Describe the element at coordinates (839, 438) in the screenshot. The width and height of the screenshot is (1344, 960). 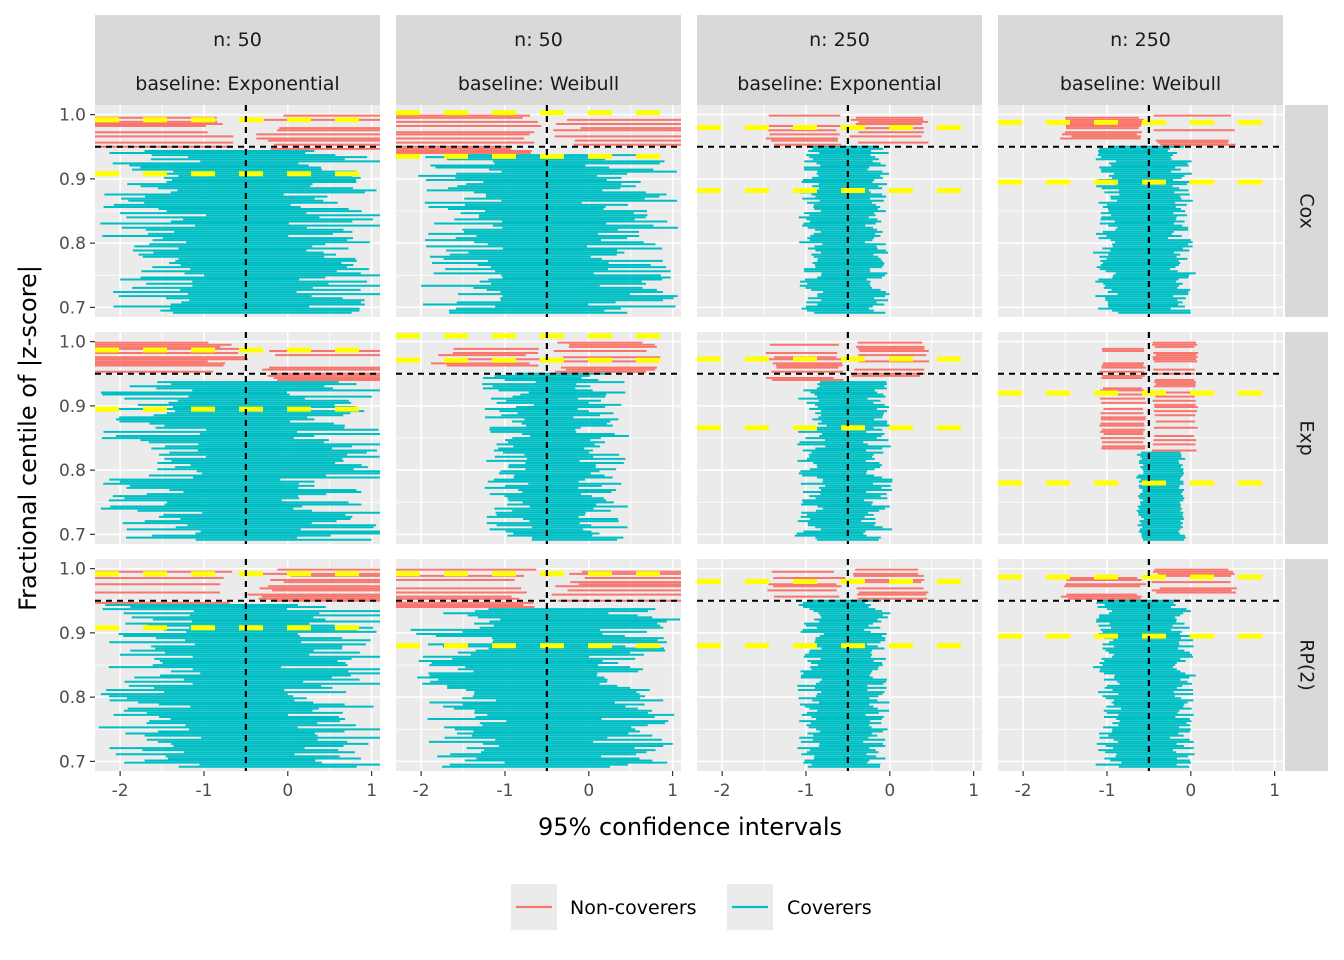
I see `panel-r1-c2` at that location.